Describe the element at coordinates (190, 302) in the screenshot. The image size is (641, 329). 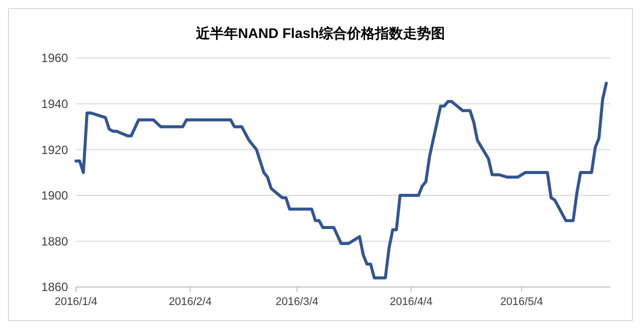
I see `x-tick-label: 2016/2/4` at that location.